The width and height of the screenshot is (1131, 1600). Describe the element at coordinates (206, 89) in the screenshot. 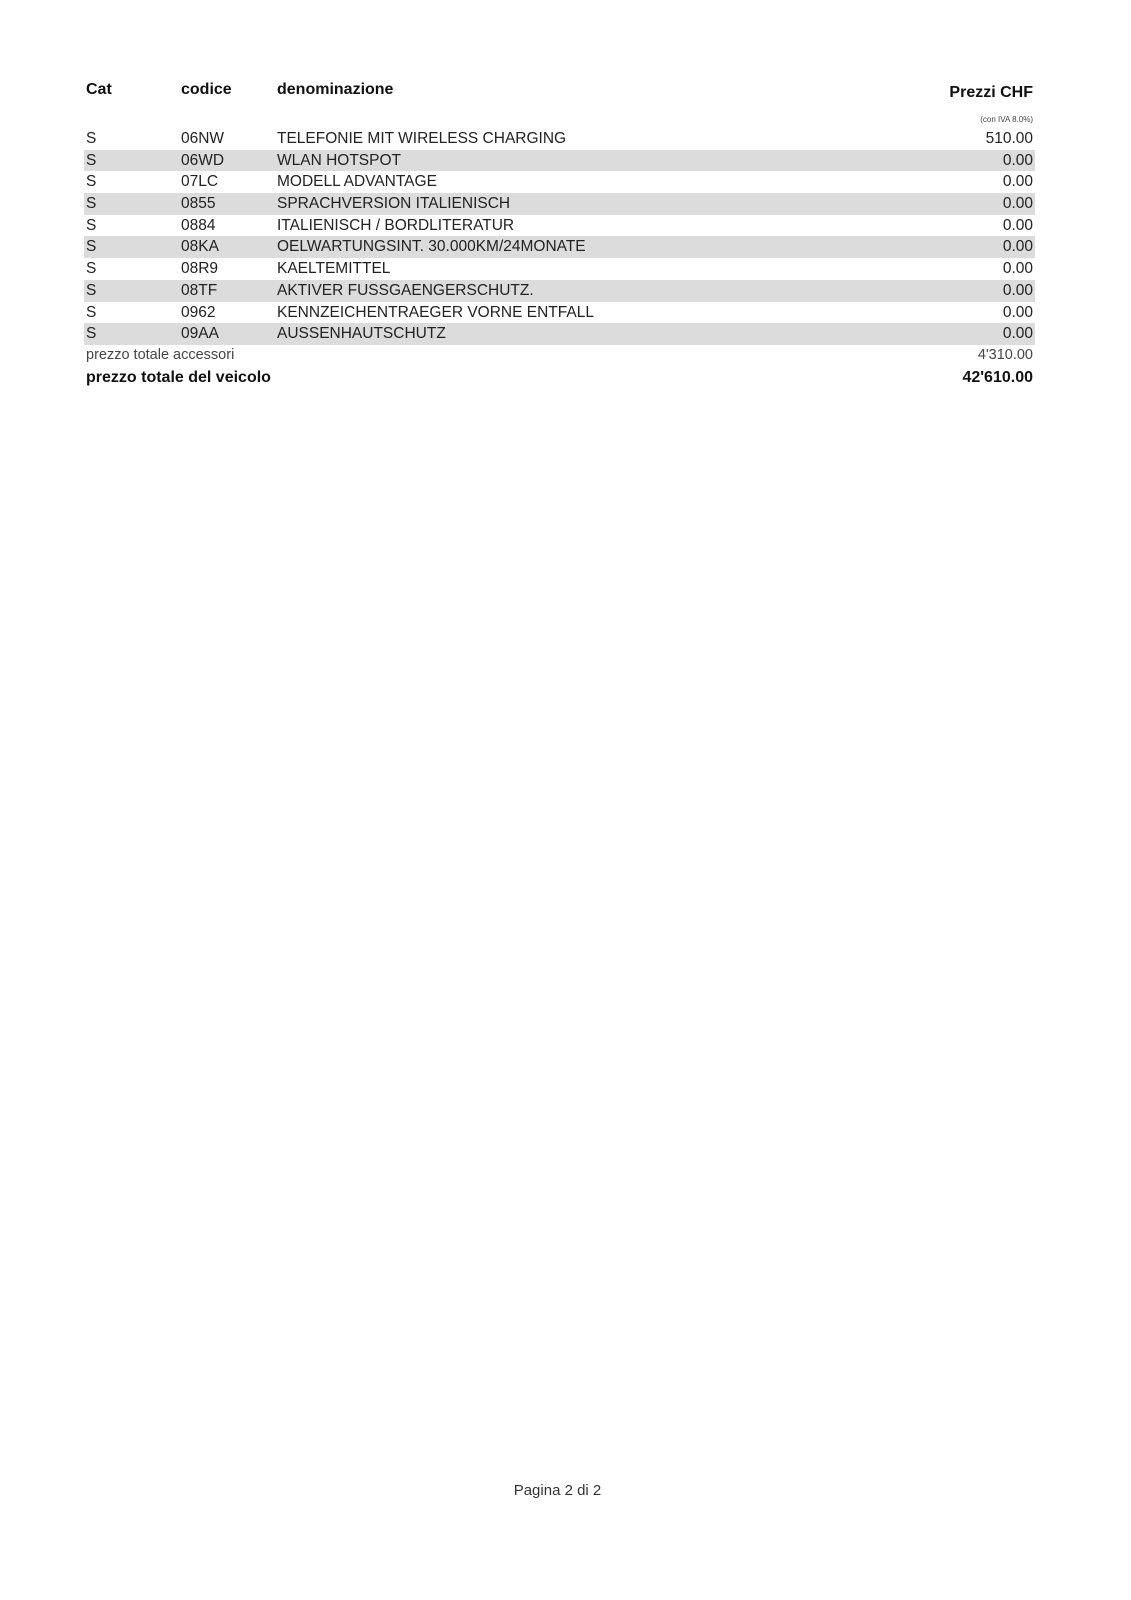

I see `header-codice: codice` at that location.